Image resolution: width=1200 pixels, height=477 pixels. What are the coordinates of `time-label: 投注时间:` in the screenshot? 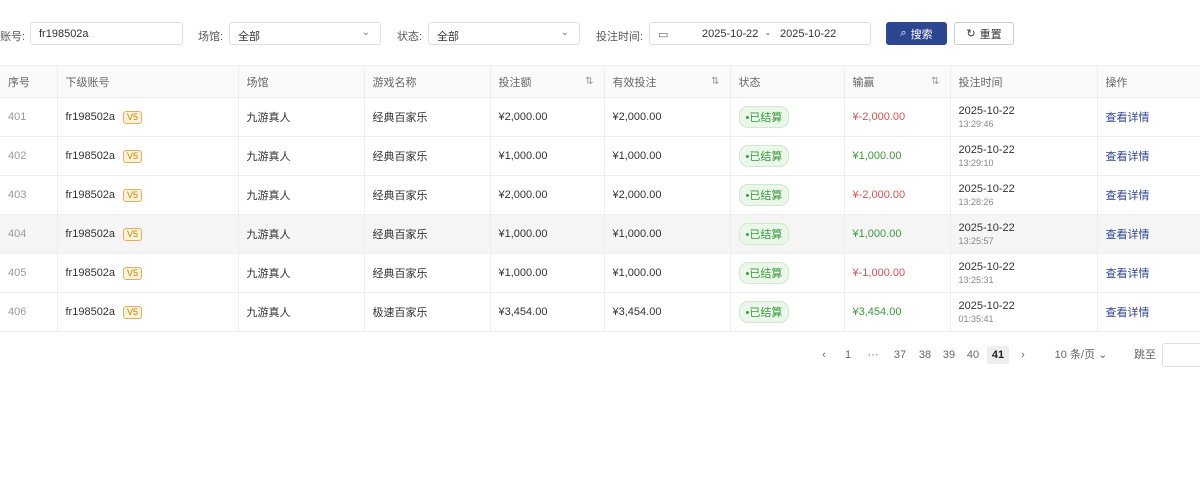 It's located at (620, 37).